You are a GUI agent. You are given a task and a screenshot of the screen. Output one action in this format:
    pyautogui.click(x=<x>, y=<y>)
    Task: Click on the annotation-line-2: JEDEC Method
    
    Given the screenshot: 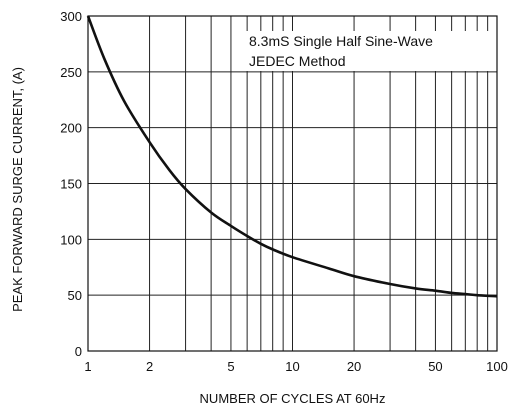 What is the action you would take?
    pyautogui.click(x=297, y=61)
    